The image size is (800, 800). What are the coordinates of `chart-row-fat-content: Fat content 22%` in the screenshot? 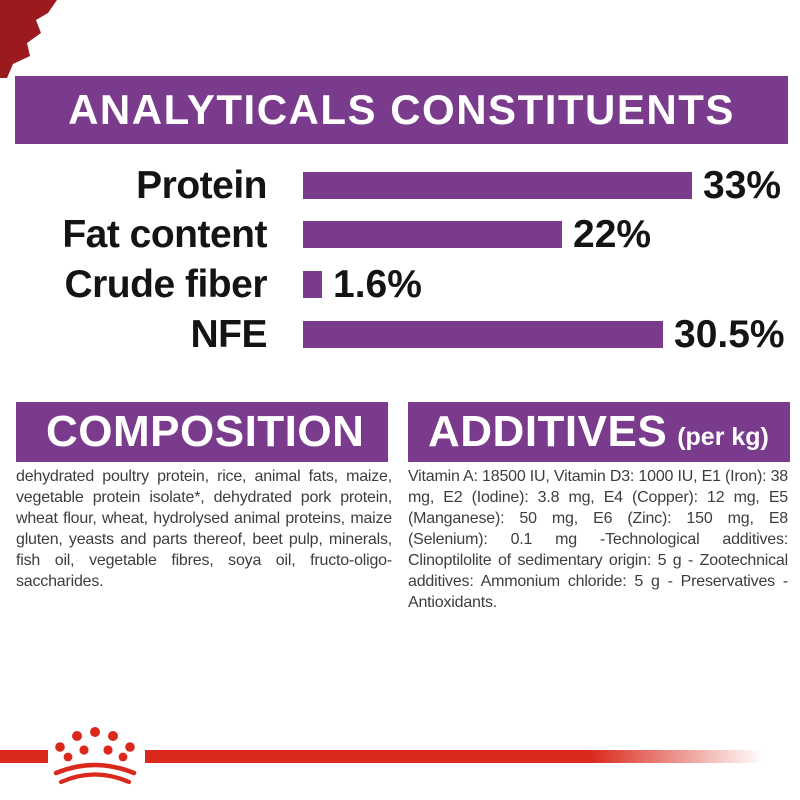 It's located at (400, 235).